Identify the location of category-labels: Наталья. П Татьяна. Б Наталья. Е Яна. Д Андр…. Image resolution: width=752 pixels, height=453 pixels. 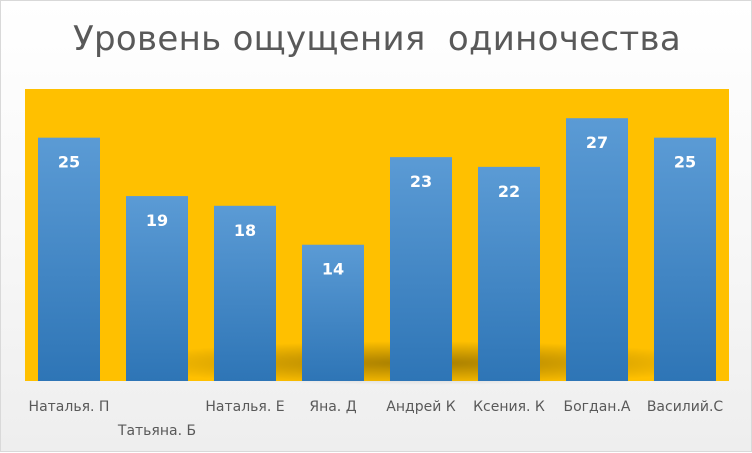
(376, 419).